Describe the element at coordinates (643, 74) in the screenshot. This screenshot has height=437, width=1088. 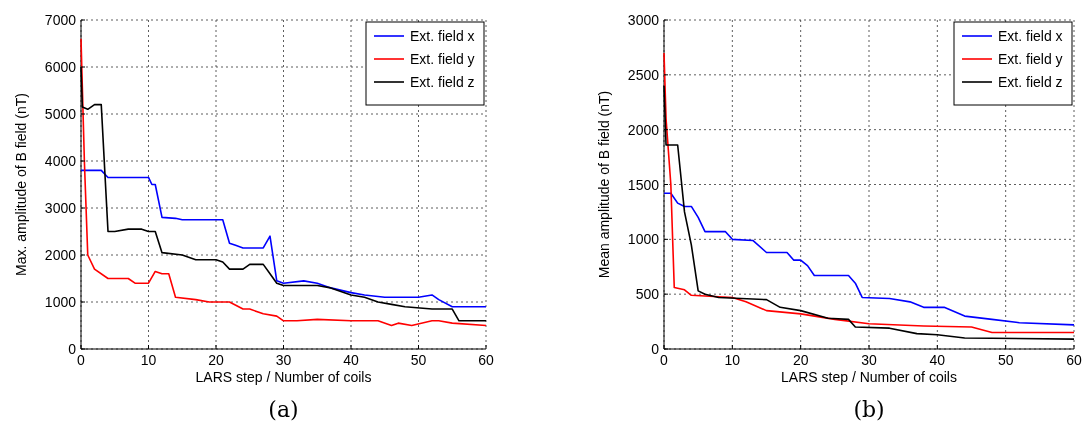
I see `y-tick-label: 2500` at that location.